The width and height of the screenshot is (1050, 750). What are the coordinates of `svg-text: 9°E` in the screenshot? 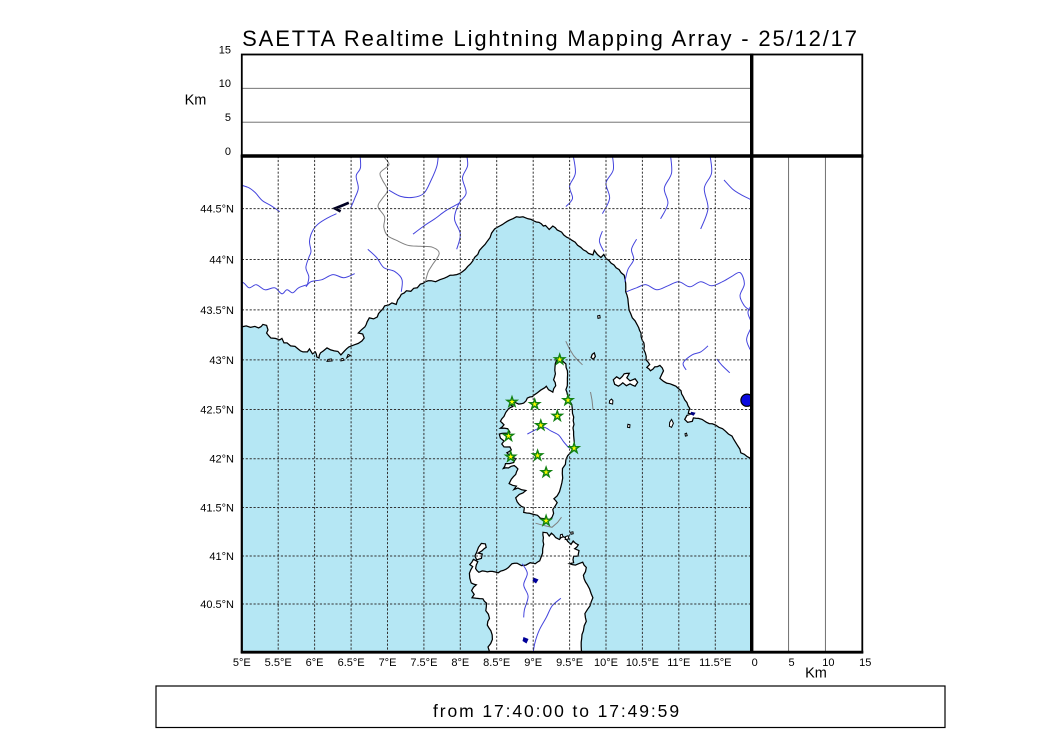 It's located at (533, 663).